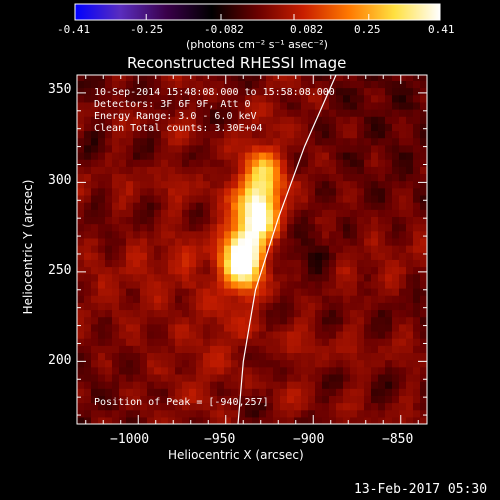 The image size is (500, 500). What do you see at coordinates (257, 44) in the screenshot?
I see `colorbar-units: (photons cm⁻² s⁻¹ asec⁻²)` at bounding box center [257, 44].